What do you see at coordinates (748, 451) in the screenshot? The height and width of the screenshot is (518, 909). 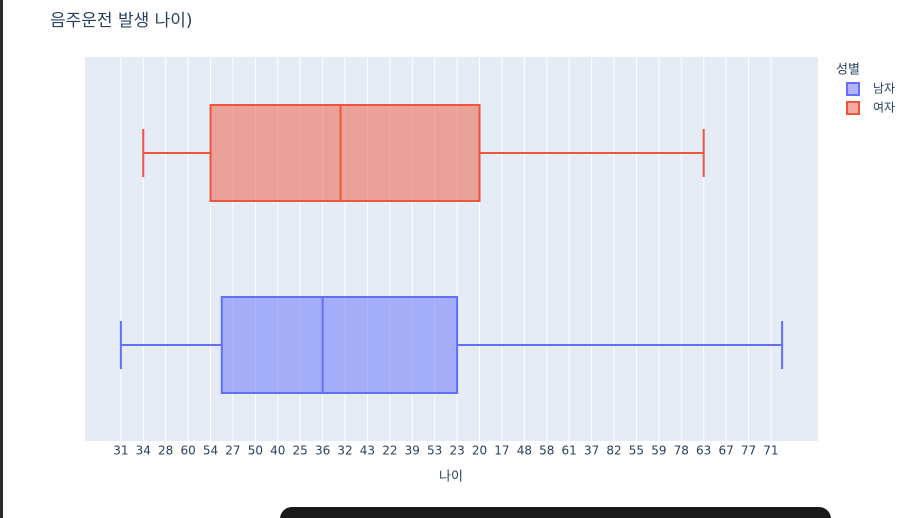 I see `x-tick-label: 77` at bounding box center [748, 451].